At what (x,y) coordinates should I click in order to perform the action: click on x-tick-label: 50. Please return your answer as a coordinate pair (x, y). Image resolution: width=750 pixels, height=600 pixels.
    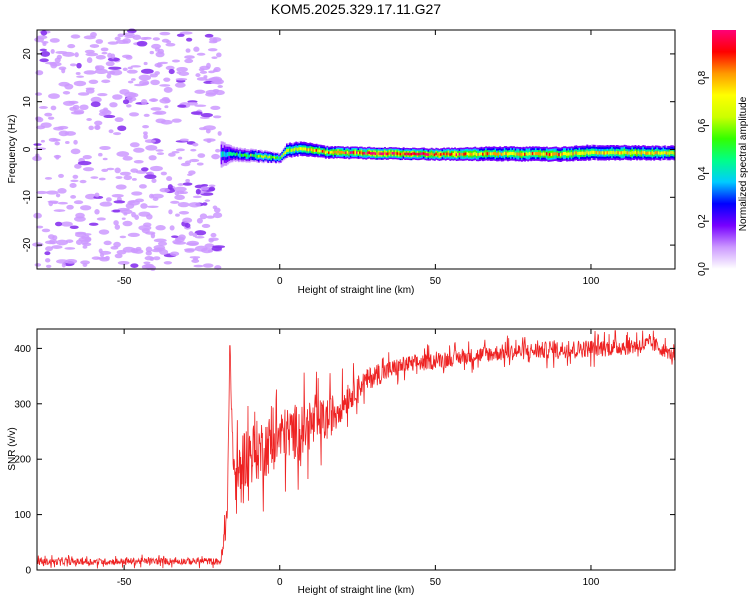
    Looking at the image, I should click on (436, 582).